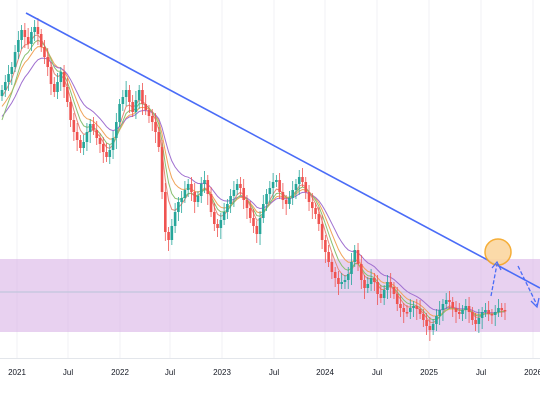 The image size is (540, 405). I want to click on arrow-up-head, so click(496, 265).